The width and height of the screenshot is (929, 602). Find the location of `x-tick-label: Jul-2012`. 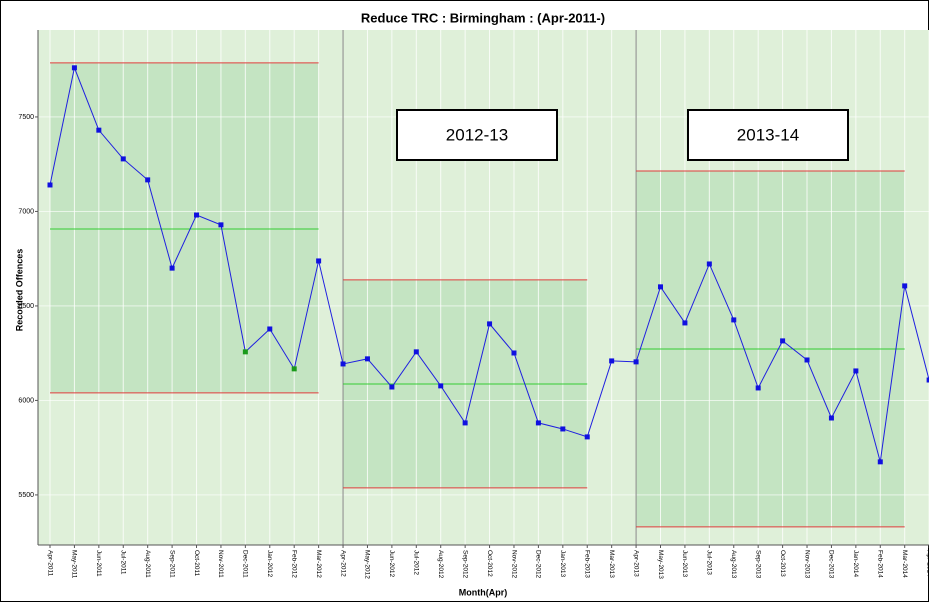

x-tick-label: Jul-2012 is located at coordinates (416, 562).